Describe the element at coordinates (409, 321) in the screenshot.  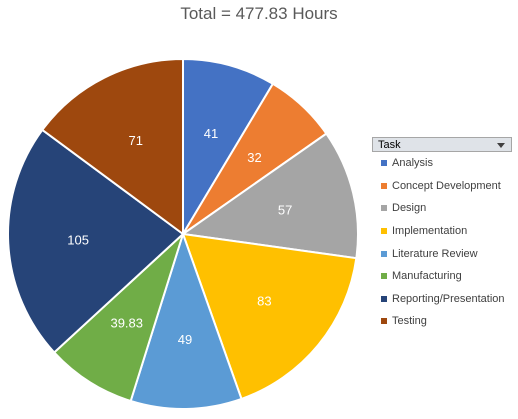
I see `legend-label: Testing` at that location.